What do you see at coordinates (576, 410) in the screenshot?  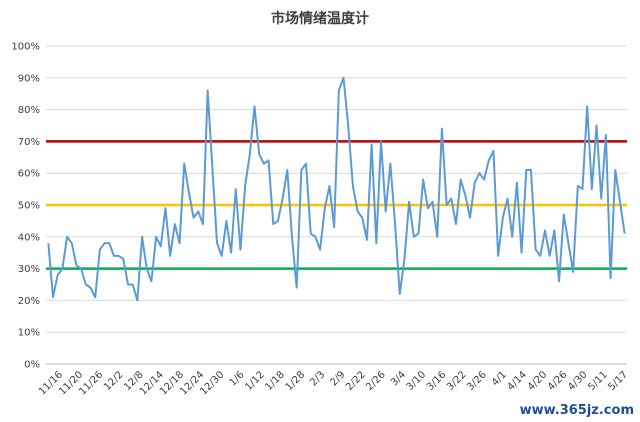 I see `watermark: www.365jz.com` at bounding box center [576, 410].